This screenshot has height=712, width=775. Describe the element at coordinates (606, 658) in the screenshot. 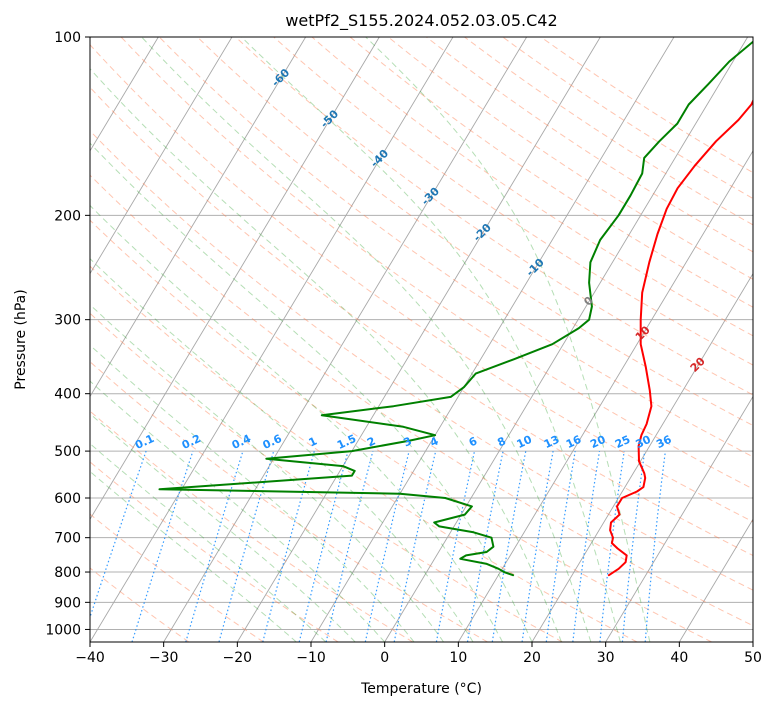

I see `x-tick-label: 30` at that location.